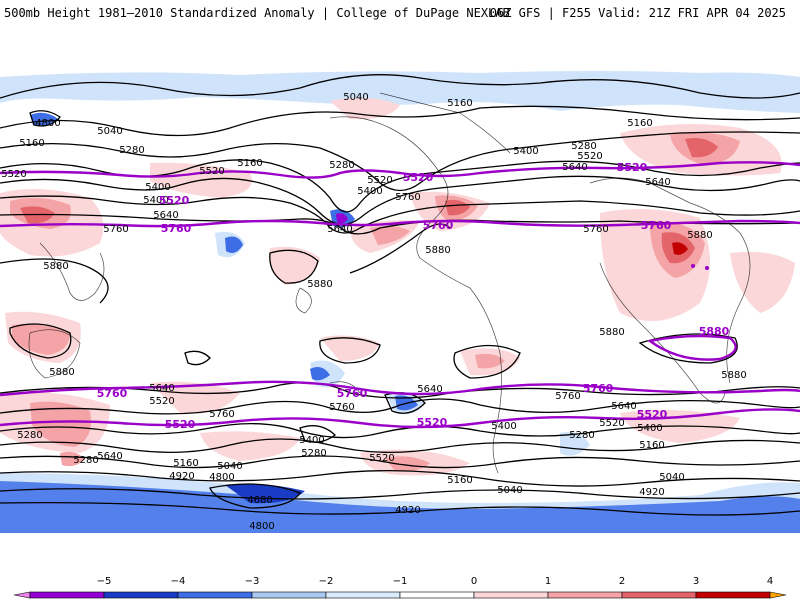 Image resolution: width=800 pixels, height=600 pixels. Describe the element at coordinates (714, 331) in the screenshot. I see `highlight-label: 5880` at that location.